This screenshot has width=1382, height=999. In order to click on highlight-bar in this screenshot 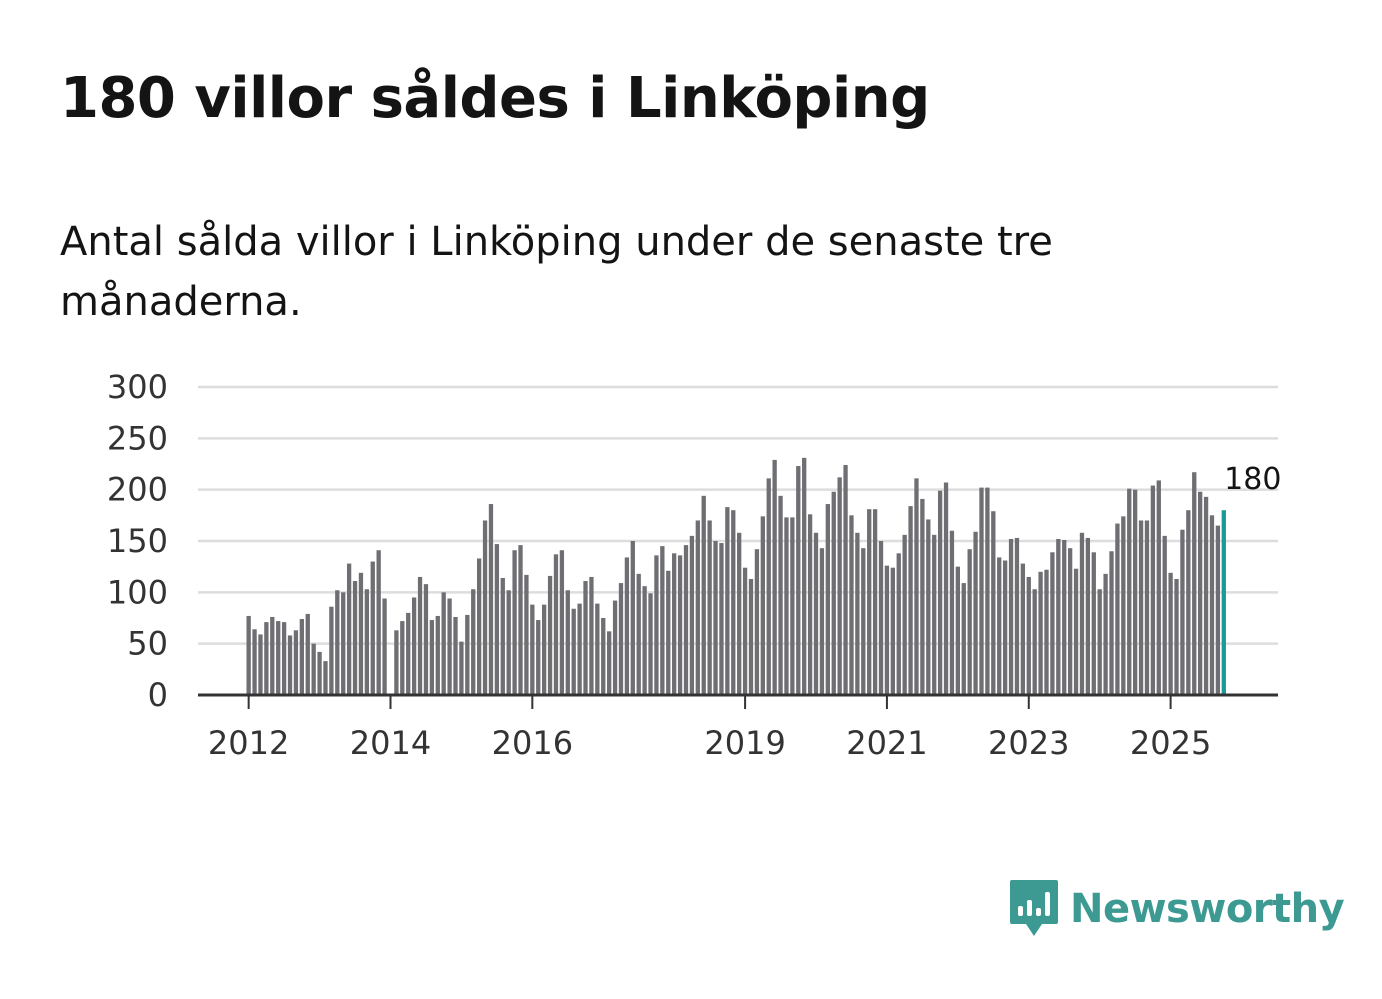, I will do `click(1223, 602)`.